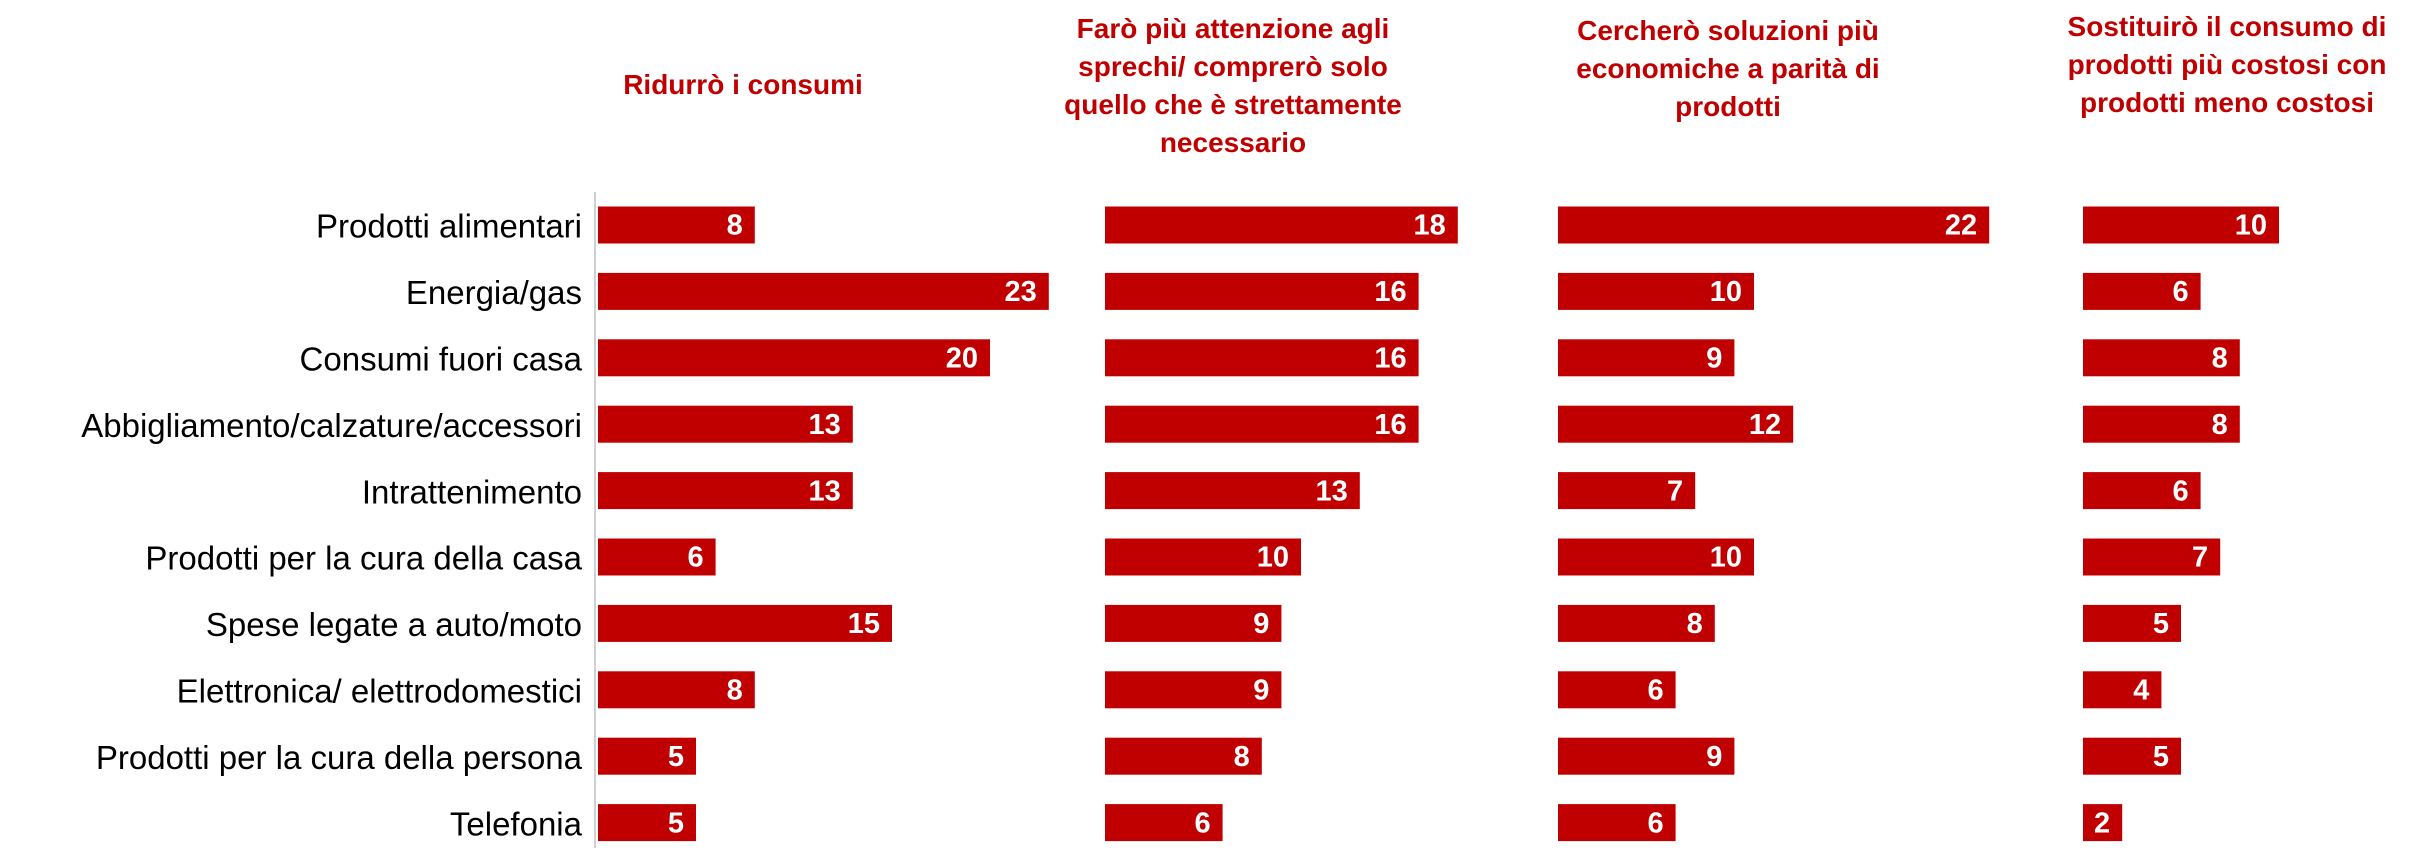  What do you see at coordinates (449, 226) in the screenshot?
I see `category-label: Prodotti alimentari` at bounding box center [449, 226].